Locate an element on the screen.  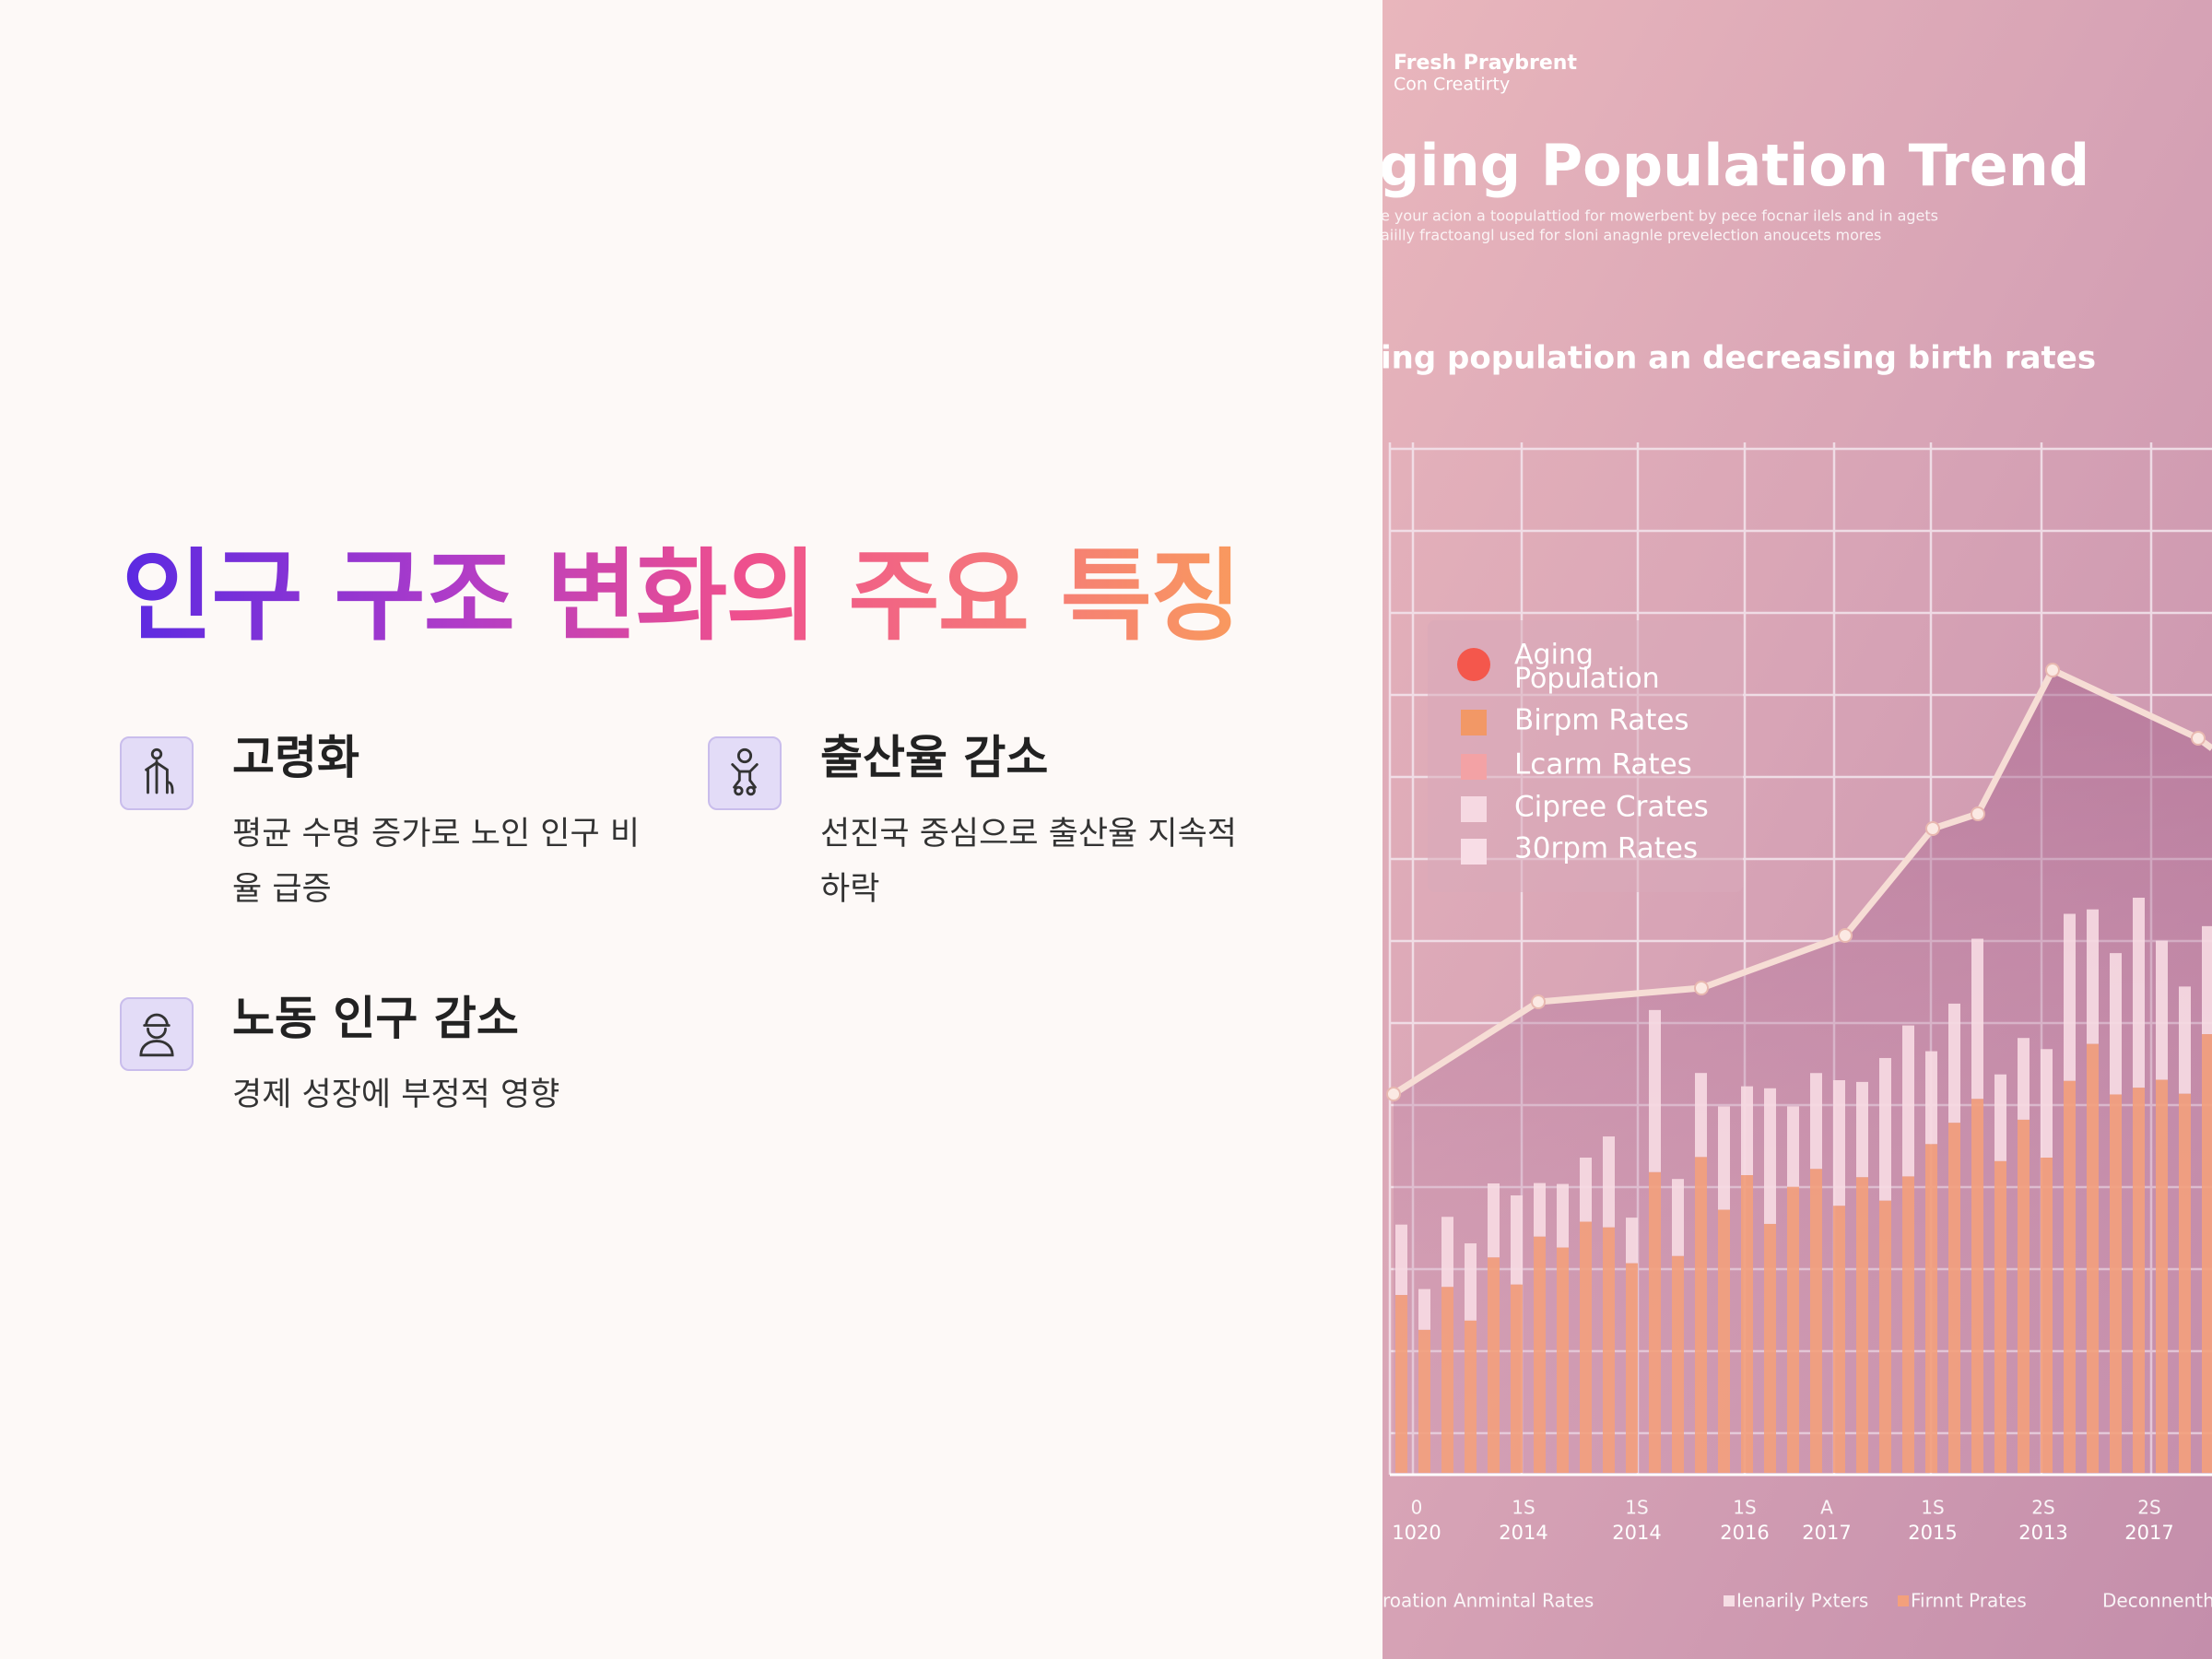
footer-swatch is located at coordinates (1903, 1600).